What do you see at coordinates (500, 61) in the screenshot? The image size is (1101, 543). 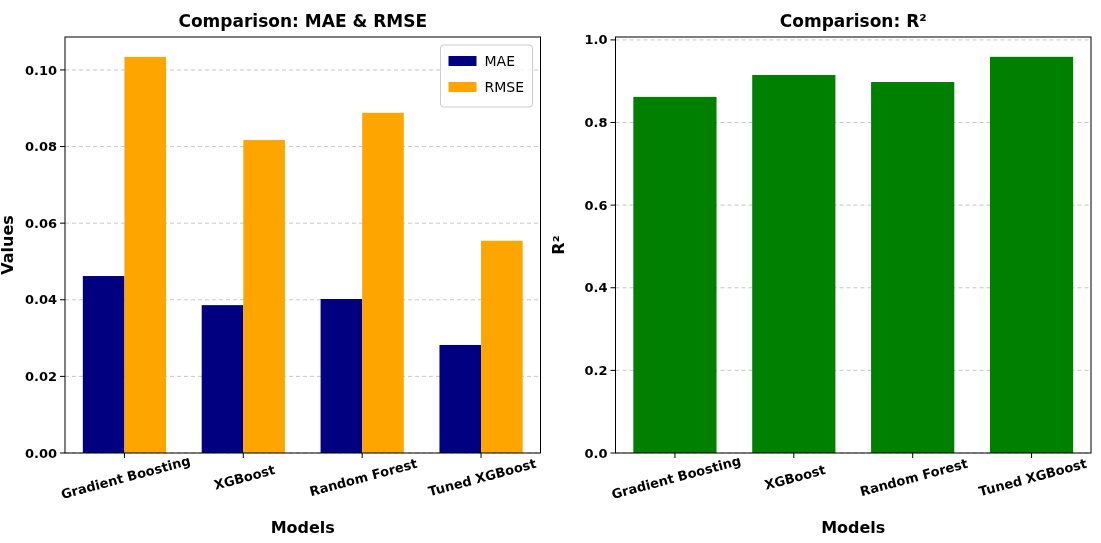 I see `legend-label: MAE` at bounding box center [500, 61].